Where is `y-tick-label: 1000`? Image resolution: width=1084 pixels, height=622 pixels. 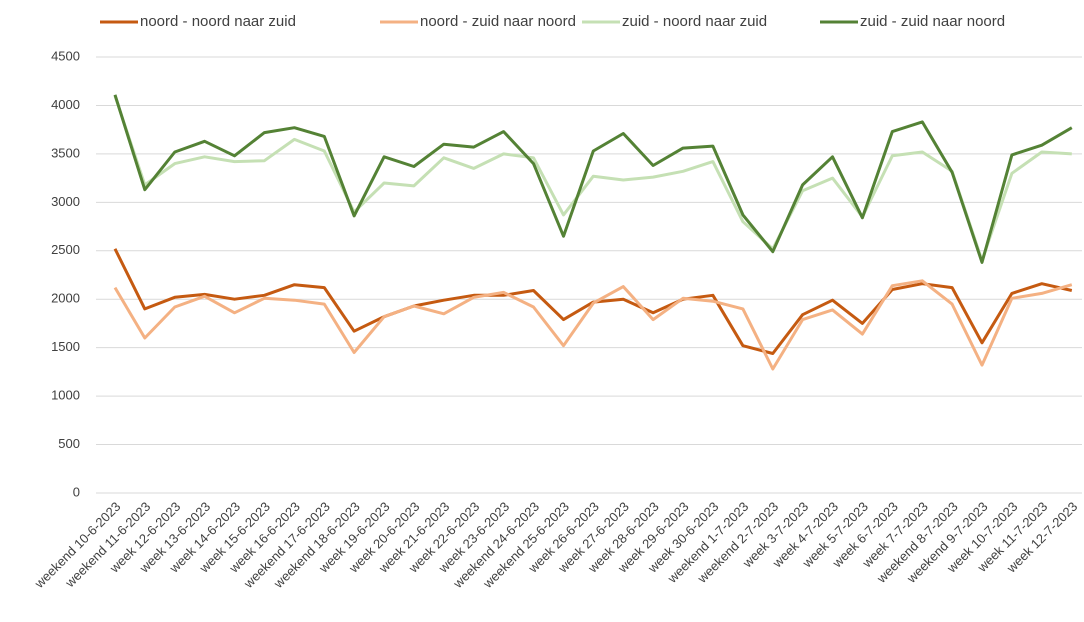
y-tick-label: 1000 is located at coordinates (65, 395).